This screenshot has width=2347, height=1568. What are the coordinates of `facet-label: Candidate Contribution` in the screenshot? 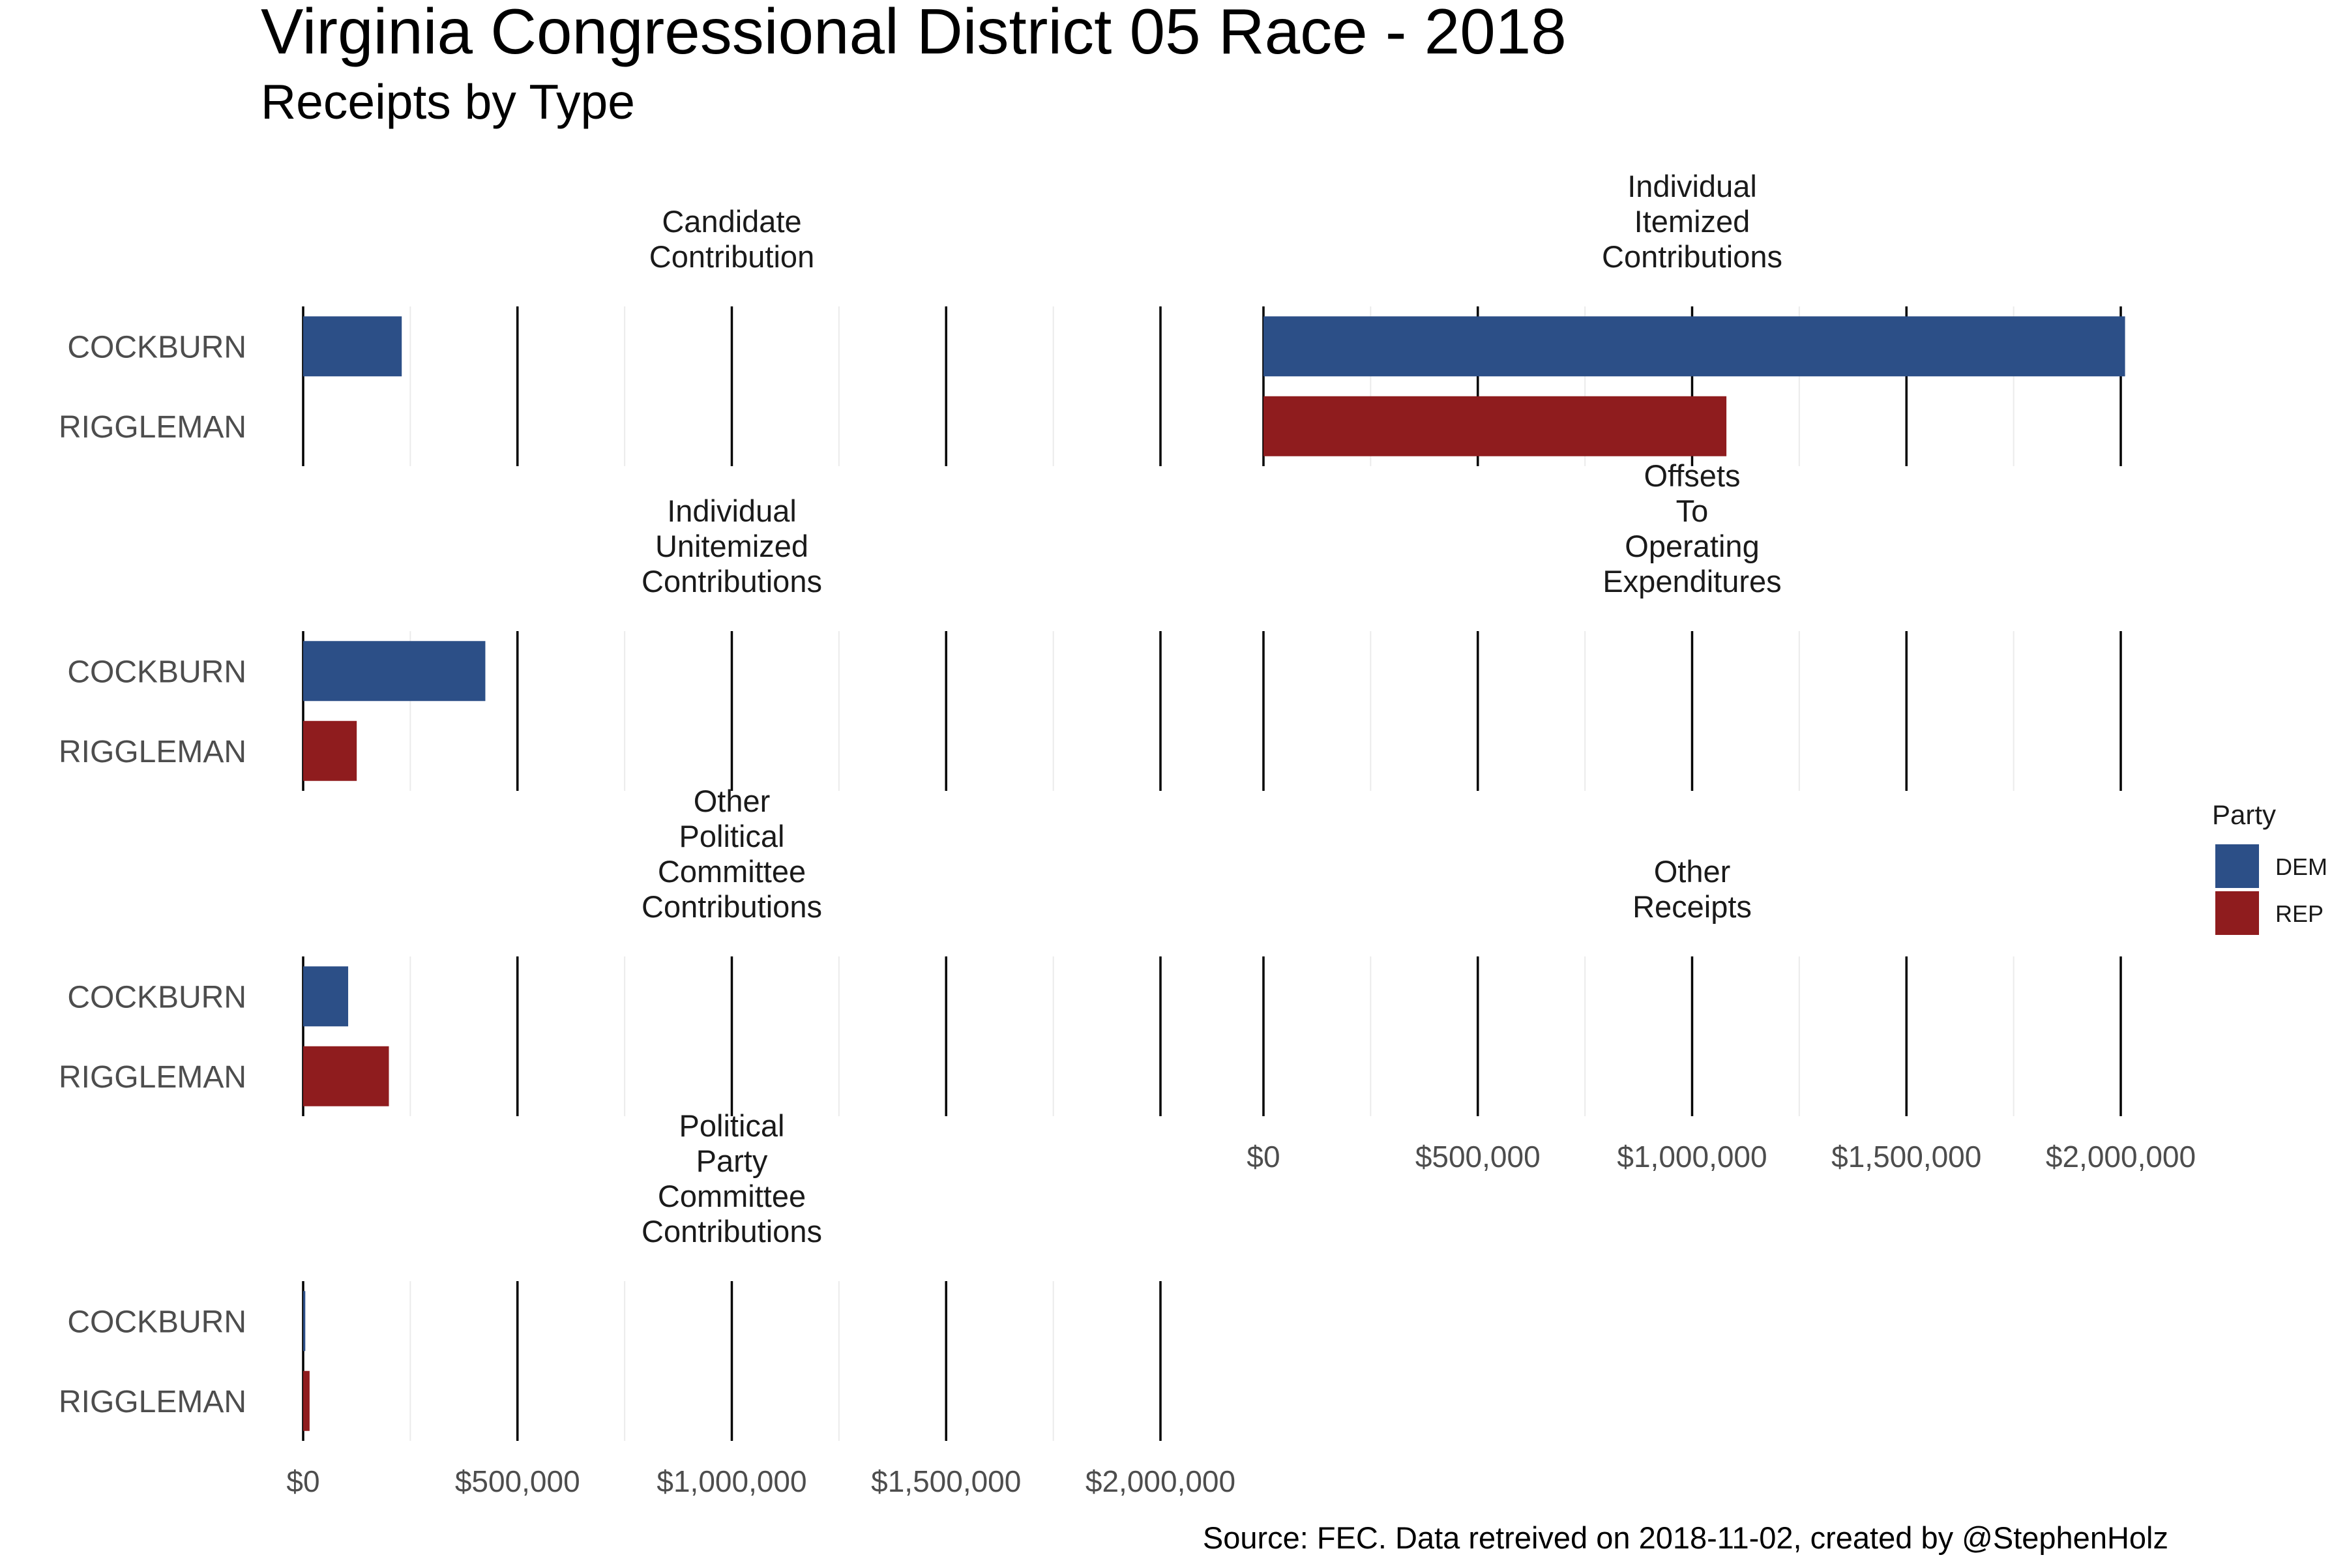 It's located at (732, 239).